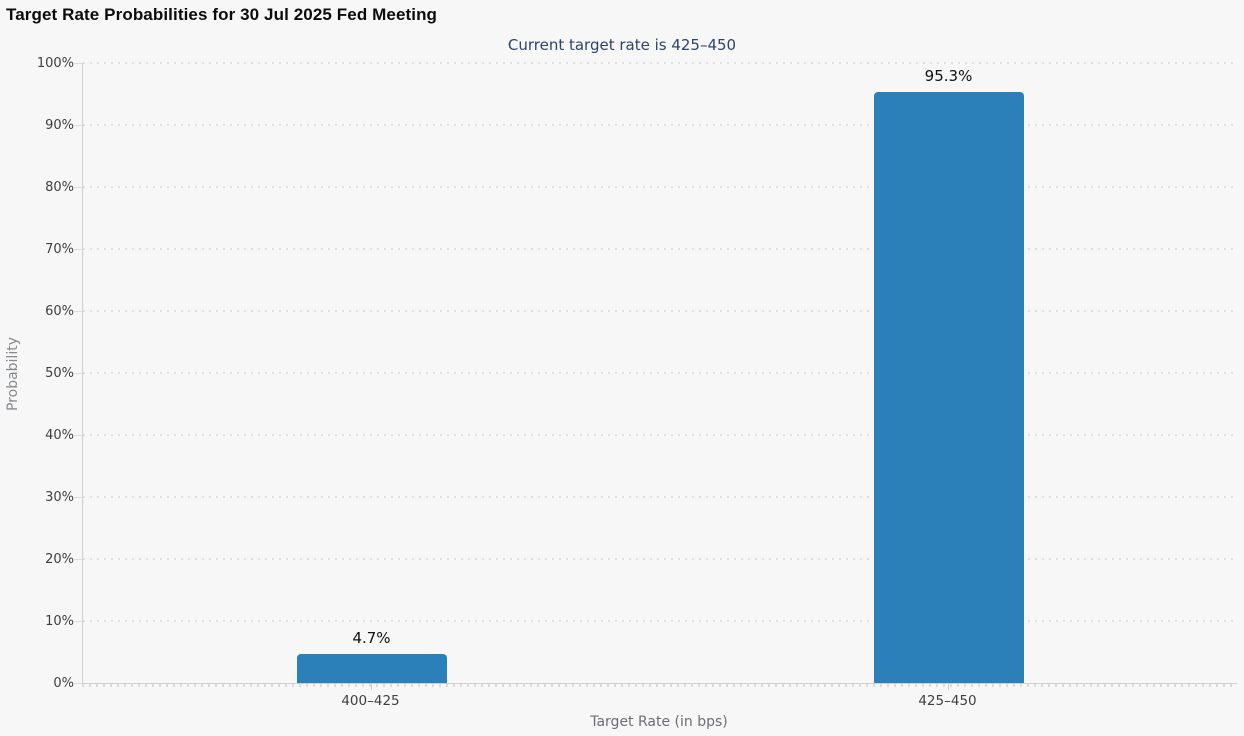 This screenshot has width=1244, height=736. What do you see at coordinates (59, 249) in the screenshot?
I see `y-tick-label: 70%` at bounding box center [59, 249].